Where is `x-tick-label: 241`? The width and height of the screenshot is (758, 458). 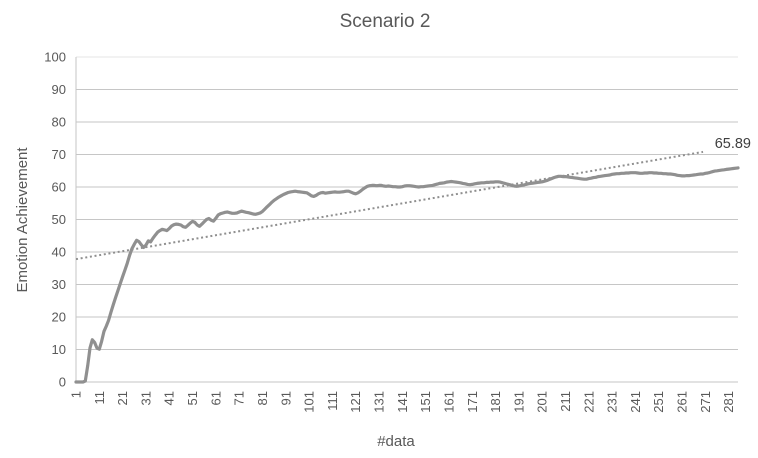
x-tick-label: 241 is located at coordinates (635, 402).